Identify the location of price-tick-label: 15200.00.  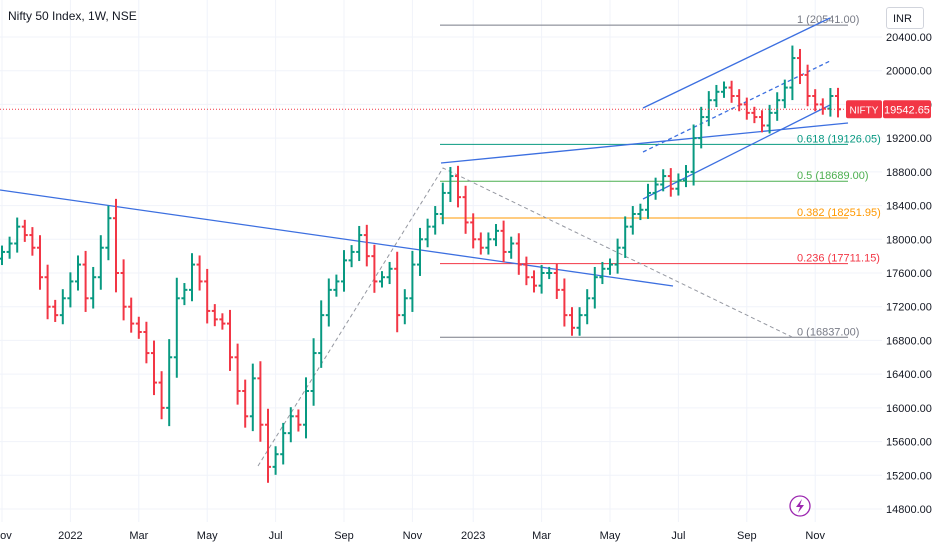
(909, 476).